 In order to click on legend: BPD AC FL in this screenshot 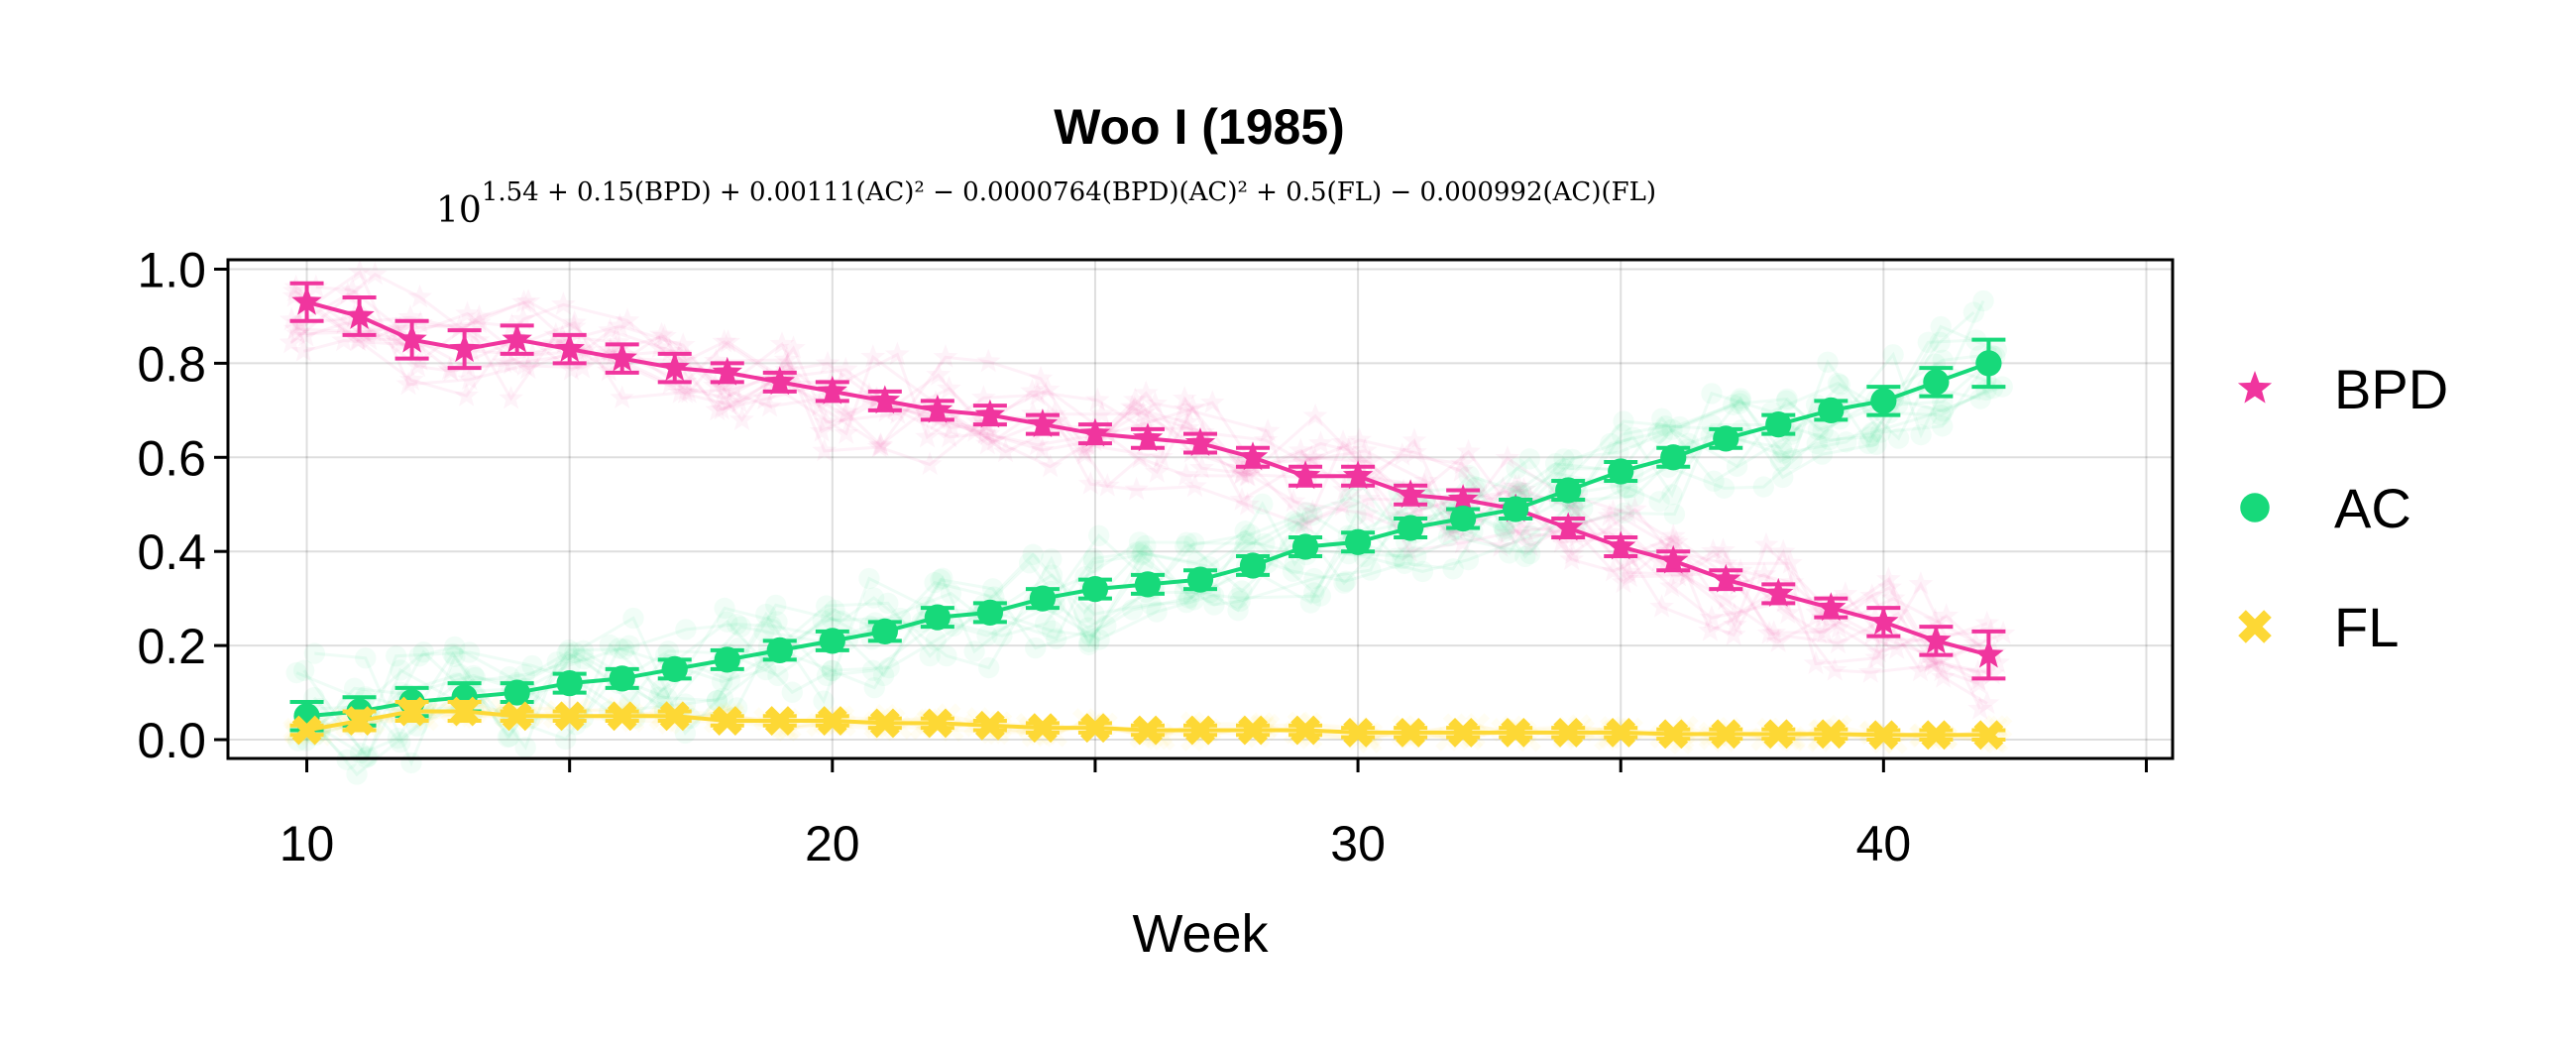, I will do `click(2342, 508)`.